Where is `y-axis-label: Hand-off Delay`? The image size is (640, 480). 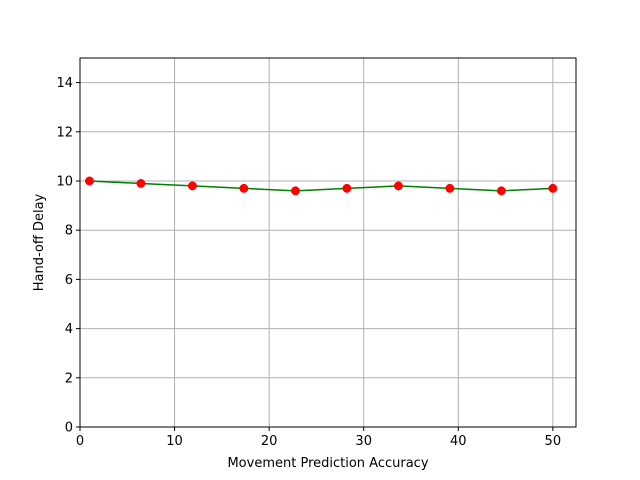 y-axis-label: Hand-off Delay is located at coordinates (39, 242).